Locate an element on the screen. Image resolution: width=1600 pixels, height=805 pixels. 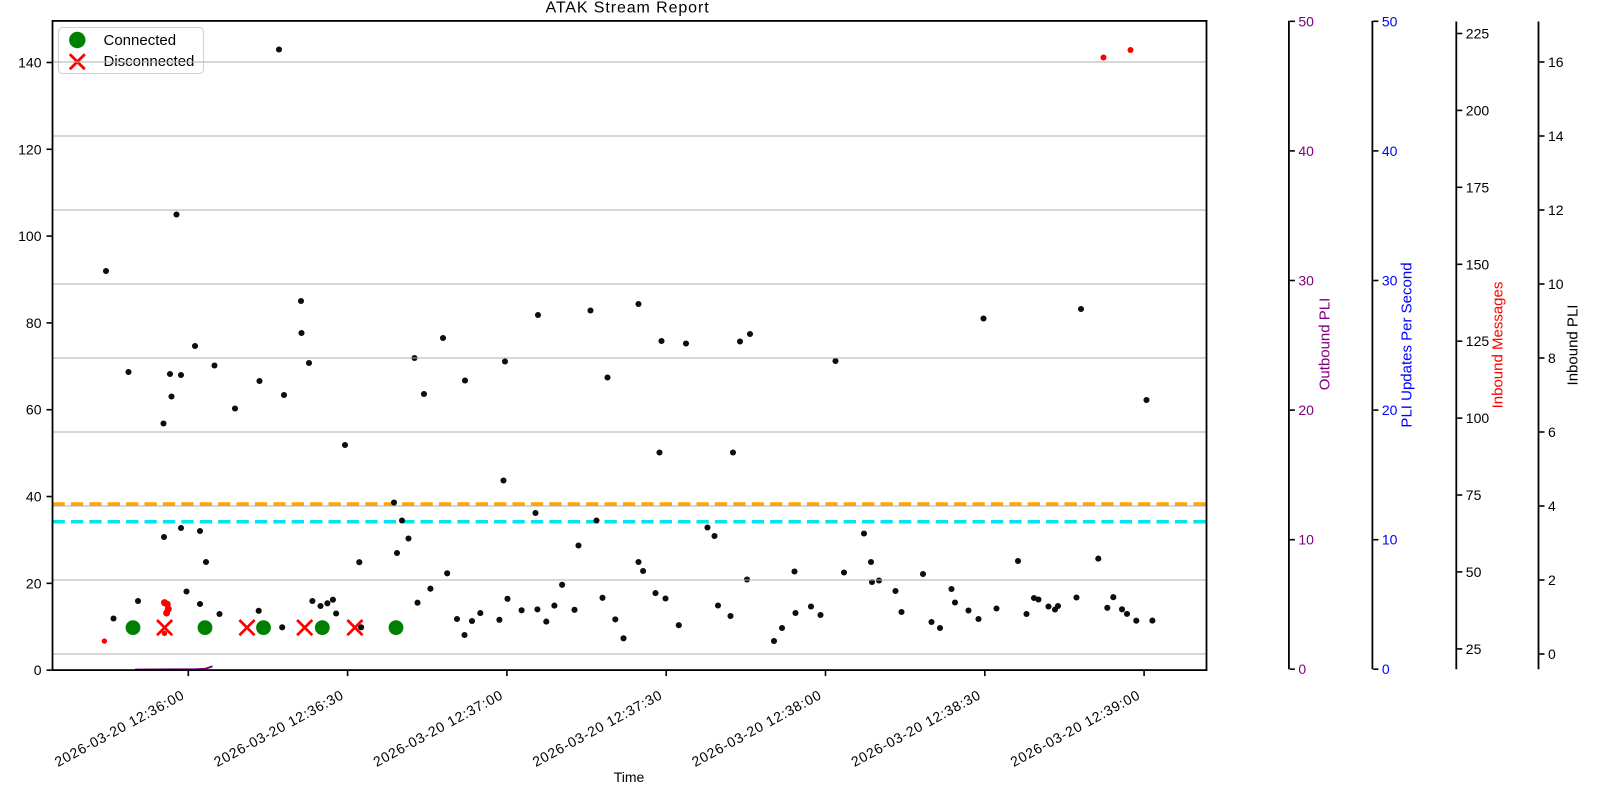
svg-text: 75 is located at coordinates (1474, 495).